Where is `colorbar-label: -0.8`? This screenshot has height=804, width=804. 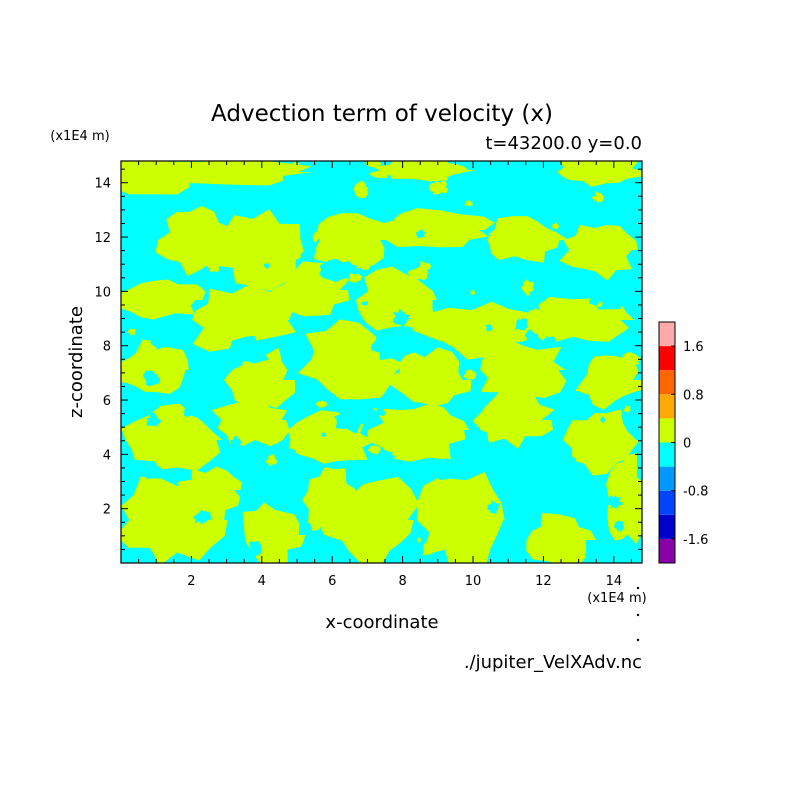
colorbar-label: -0.8 is located at coordinates (695, 492).